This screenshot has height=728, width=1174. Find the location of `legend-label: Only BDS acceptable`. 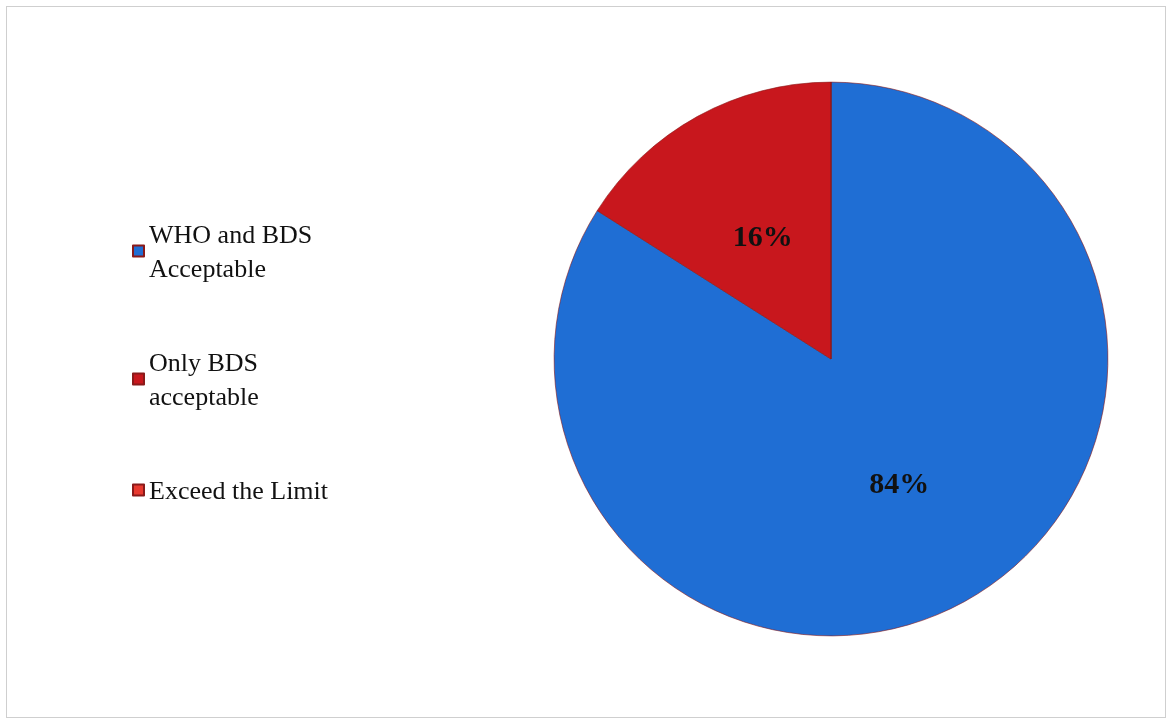

legend-label: Only BDS acceptable is located at coordinates (210, 379).